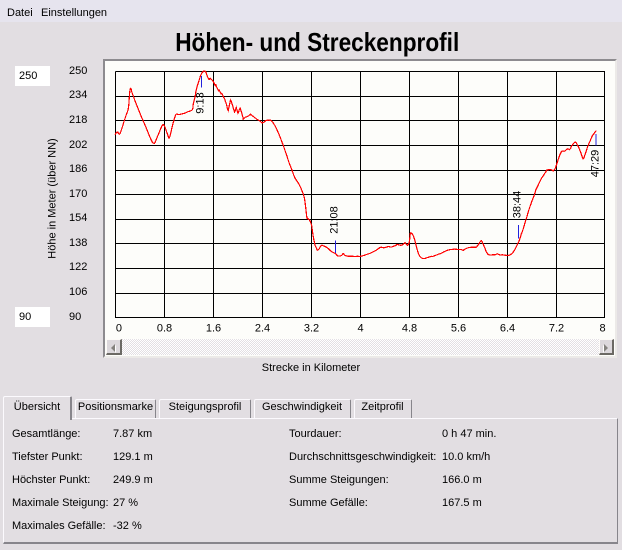  Describe the element at coordinates (360, 329) in the screenshot. I see `svg-text: 4` at that location.